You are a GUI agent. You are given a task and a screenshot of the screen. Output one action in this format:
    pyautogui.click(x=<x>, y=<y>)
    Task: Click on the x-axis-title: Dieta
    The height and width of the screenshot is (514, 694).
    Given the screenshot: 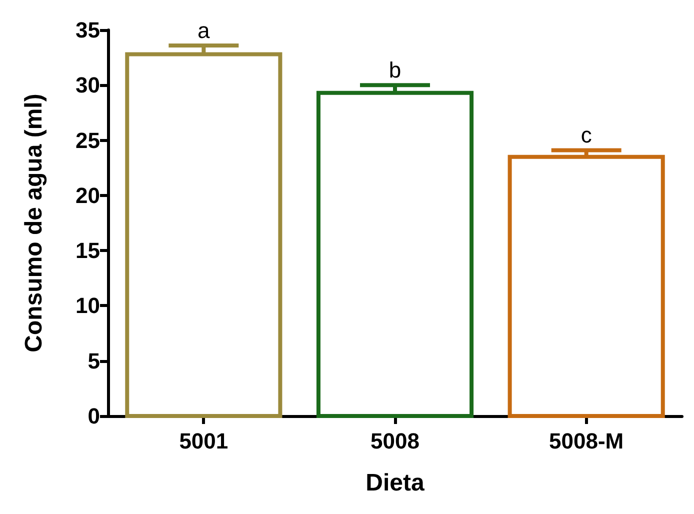 What is the action you would take?
    pyautogui.click(x=395, y=483)
    